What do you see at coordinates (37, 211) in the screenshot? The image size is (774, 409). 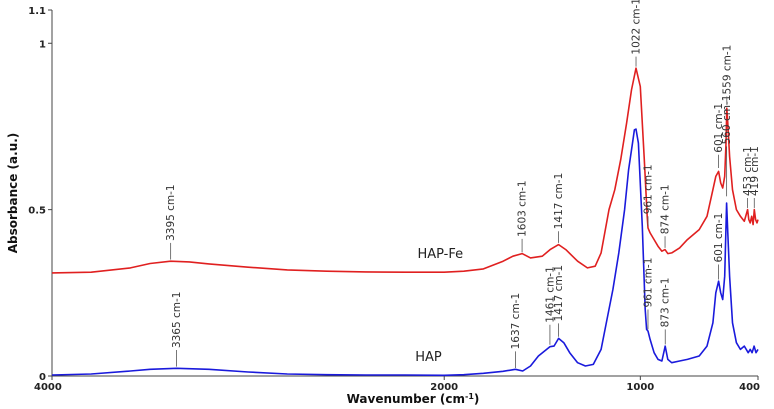 I see `y-tick-label: 0.5` at bounding box center [37, 211].